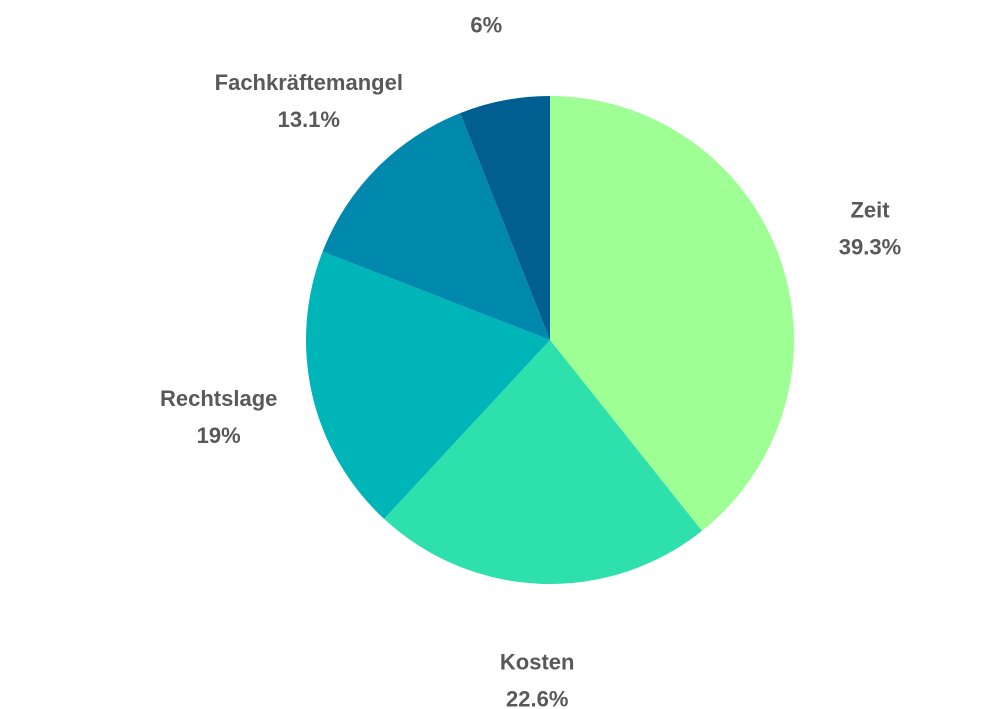 This screenshot has height=709, width=1000. I want to click on pie-slice-rechtslage, so click(427, 385).